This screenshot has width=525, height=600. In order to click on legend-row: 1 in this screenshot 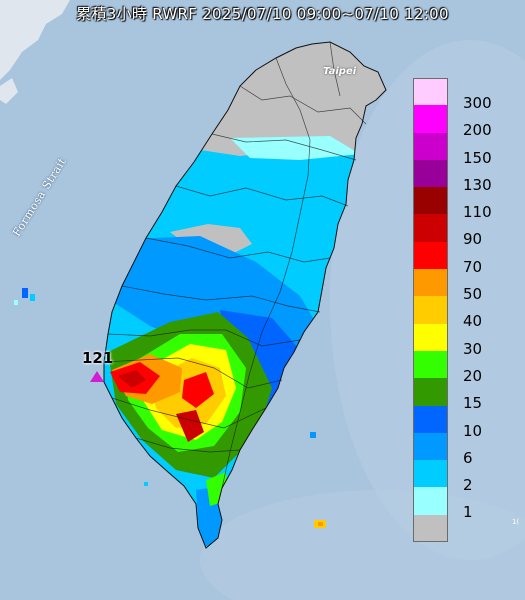, I will do `click(467, 504)`.